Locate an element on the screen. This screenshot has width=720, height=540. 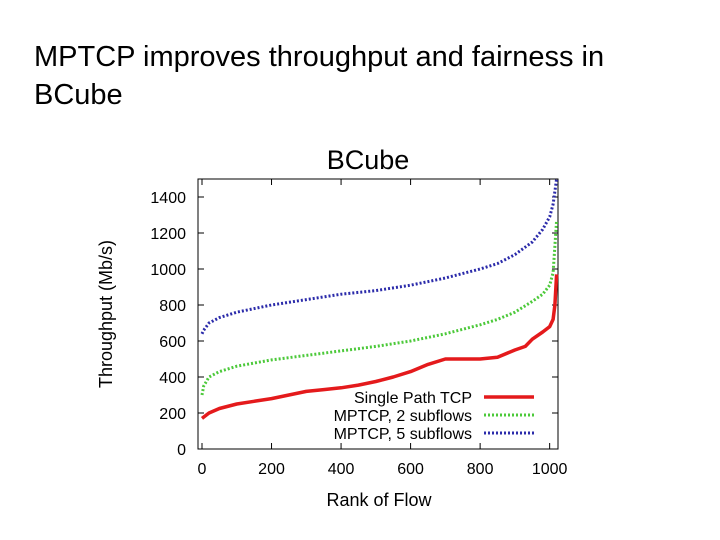
y-tick-label: 1400 is located at coordinates (168, 198).